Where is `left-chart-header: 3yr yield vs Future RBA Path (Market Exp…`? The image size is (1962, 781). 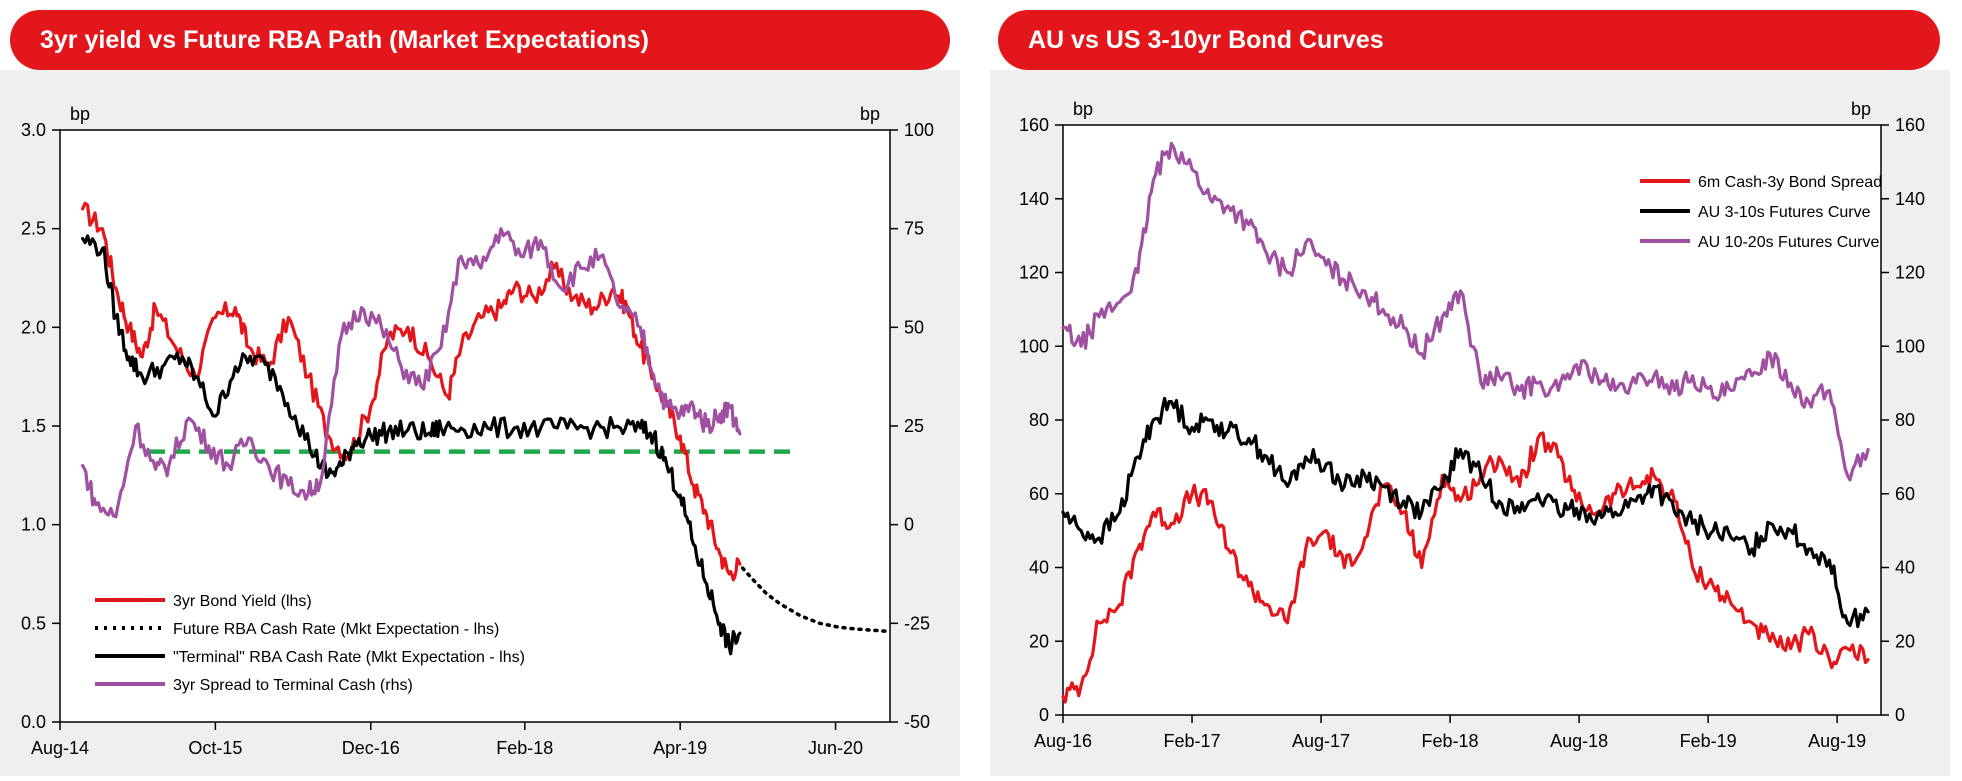
left-chart-header: 3yr yield vs Future RBA Path (Market Exp… is located at coordinates (480, 40).